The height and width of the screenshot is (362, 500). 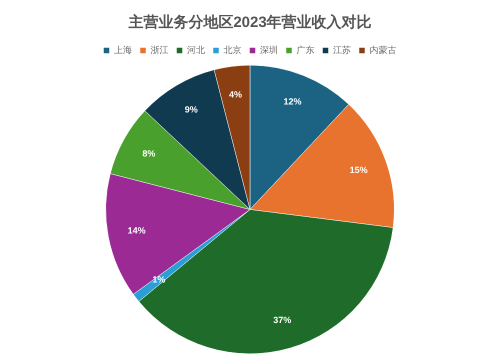 I want to click on data-label: 8%, so click(x=149, y=153).